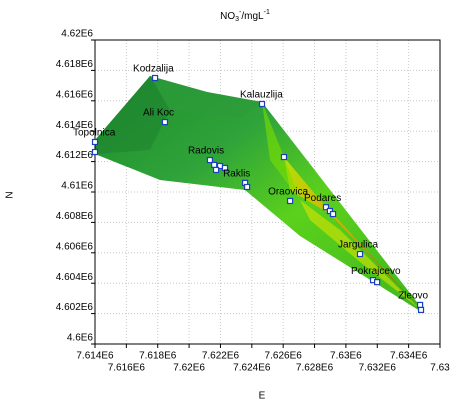 The image size is (456, 405). What do you see at coordinates (358, 245) in the screenshot?
I see `station-label: Jargulica` at bounding box center [358, 245].